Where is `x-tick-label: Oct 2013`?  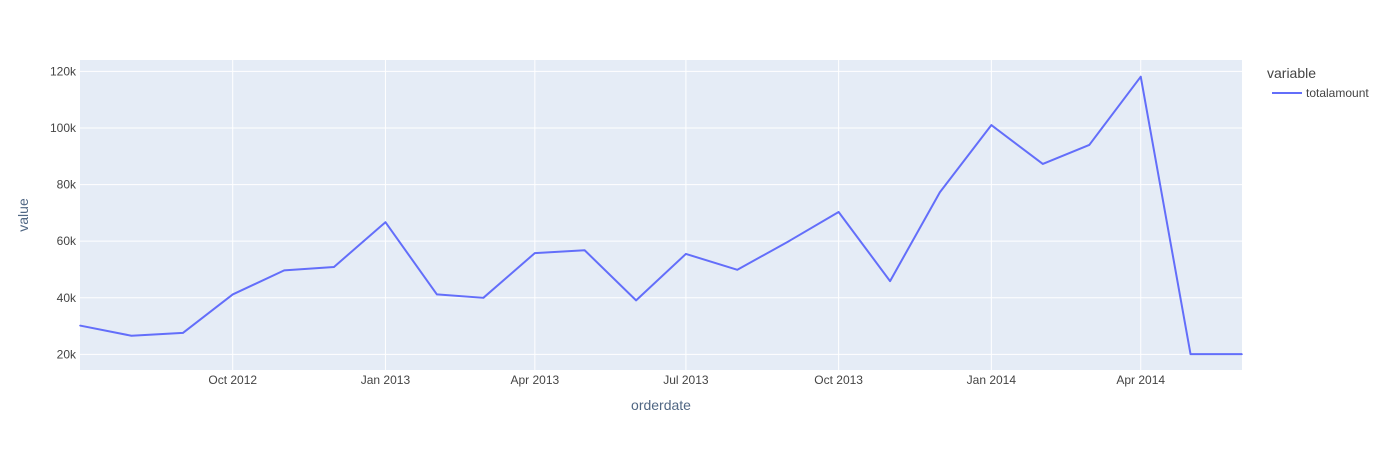
x-tick-label: Oct 2013 is located at coordinates (838, 380).